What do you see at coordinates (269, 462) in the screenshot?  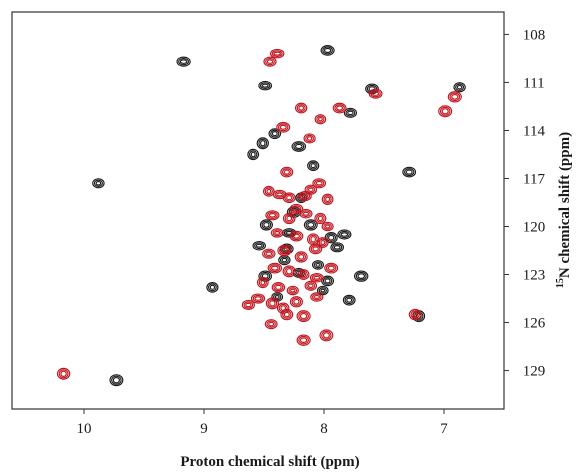 I see `x-axis-title: Proton chemical shift (ppm)` at bounding box center [269, 462].